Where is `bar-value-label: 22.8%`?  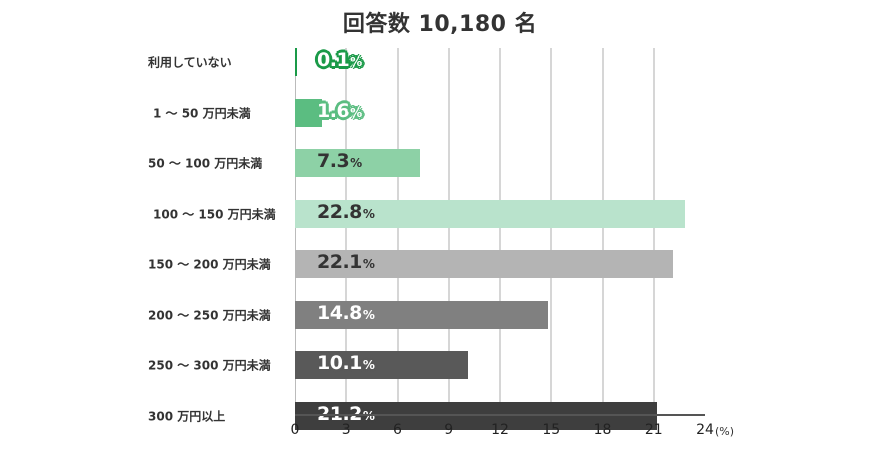 bar-value-label: 22.8% is located at coordinates (346, 211).